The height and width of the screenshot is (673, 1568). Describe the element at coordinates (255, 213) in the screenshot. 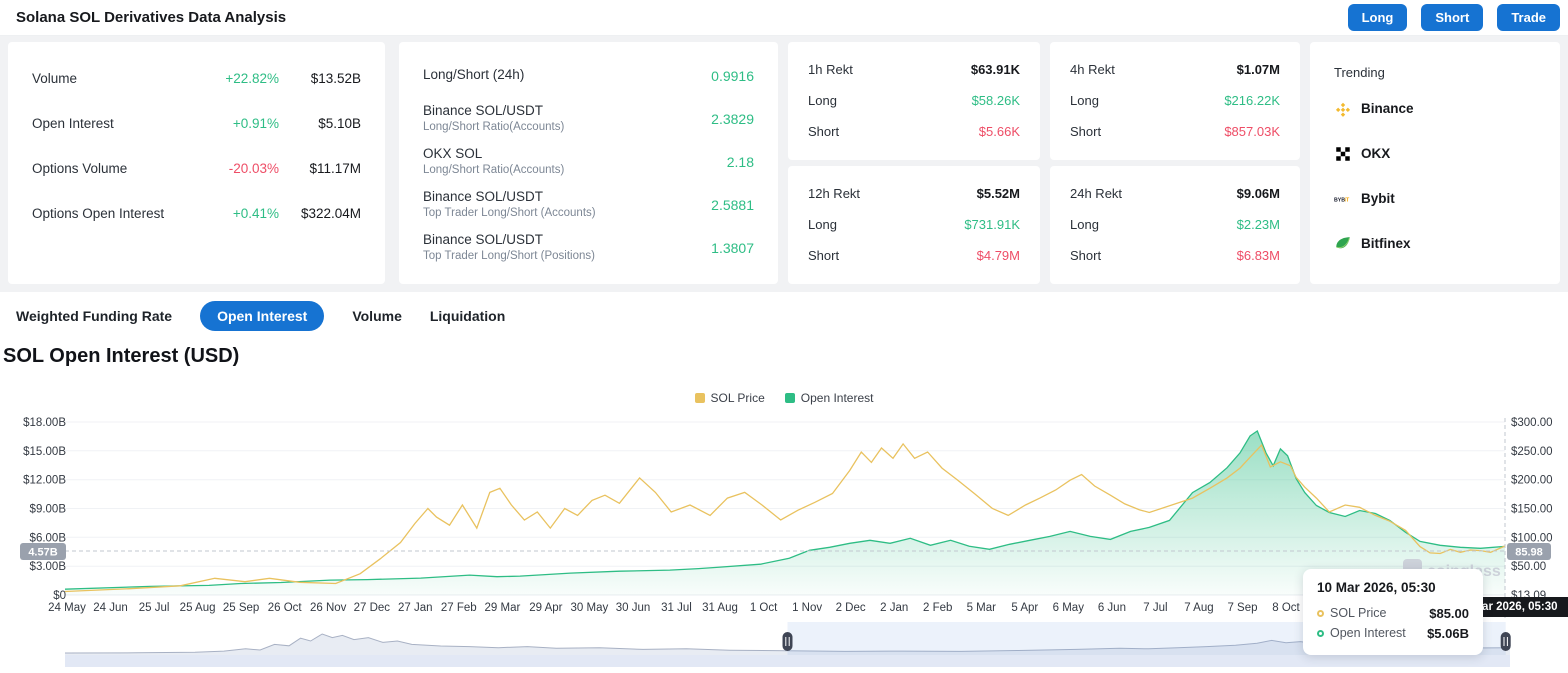

I see `stat-change: +0.41%` at that location.